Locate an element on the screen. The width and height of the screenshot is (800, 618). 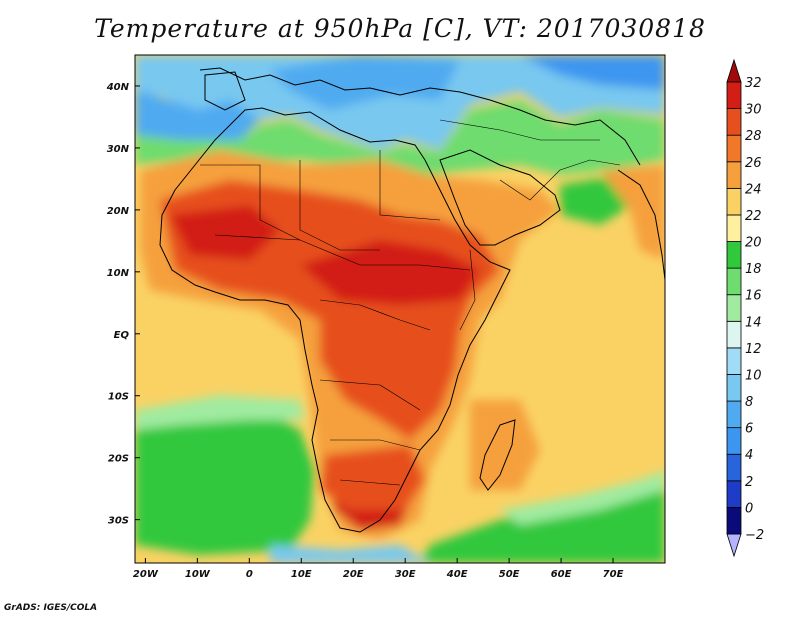
colorbar-label: 16 is located at coordinates (753, 296).